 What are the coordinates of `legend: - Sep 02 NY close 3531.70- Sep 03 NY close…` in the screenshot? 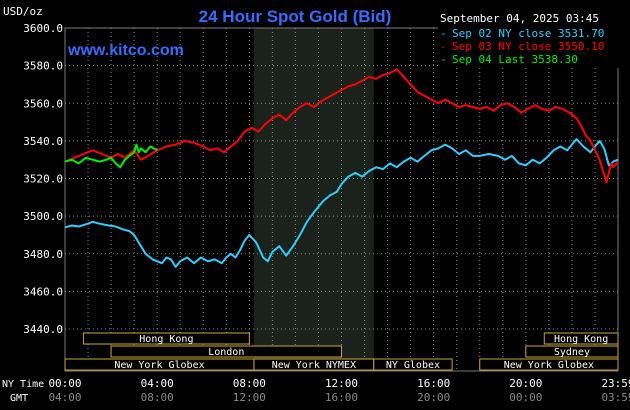 It's located at (529, 47).